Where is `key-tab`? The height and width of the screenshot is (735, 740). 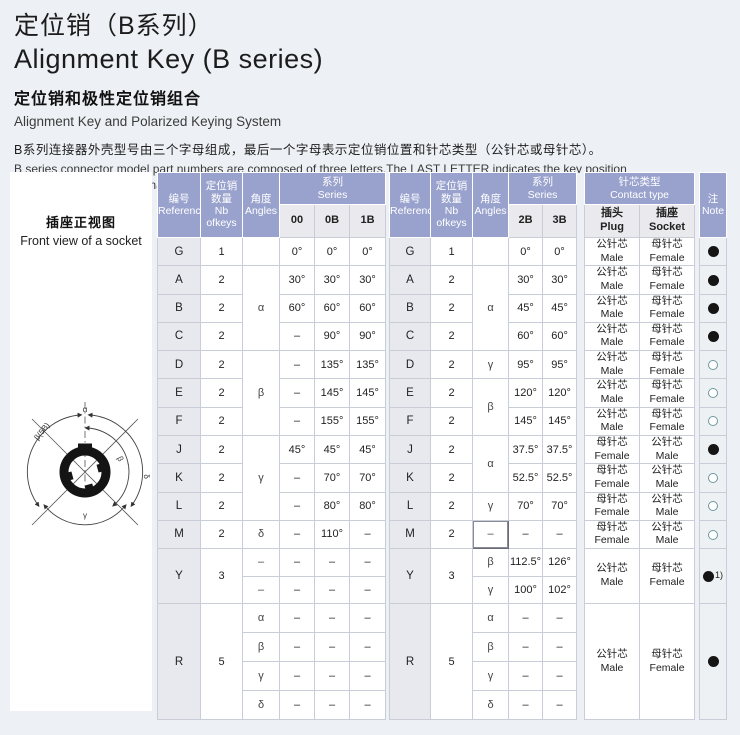
key-tab is located at coordinates (85, 446).